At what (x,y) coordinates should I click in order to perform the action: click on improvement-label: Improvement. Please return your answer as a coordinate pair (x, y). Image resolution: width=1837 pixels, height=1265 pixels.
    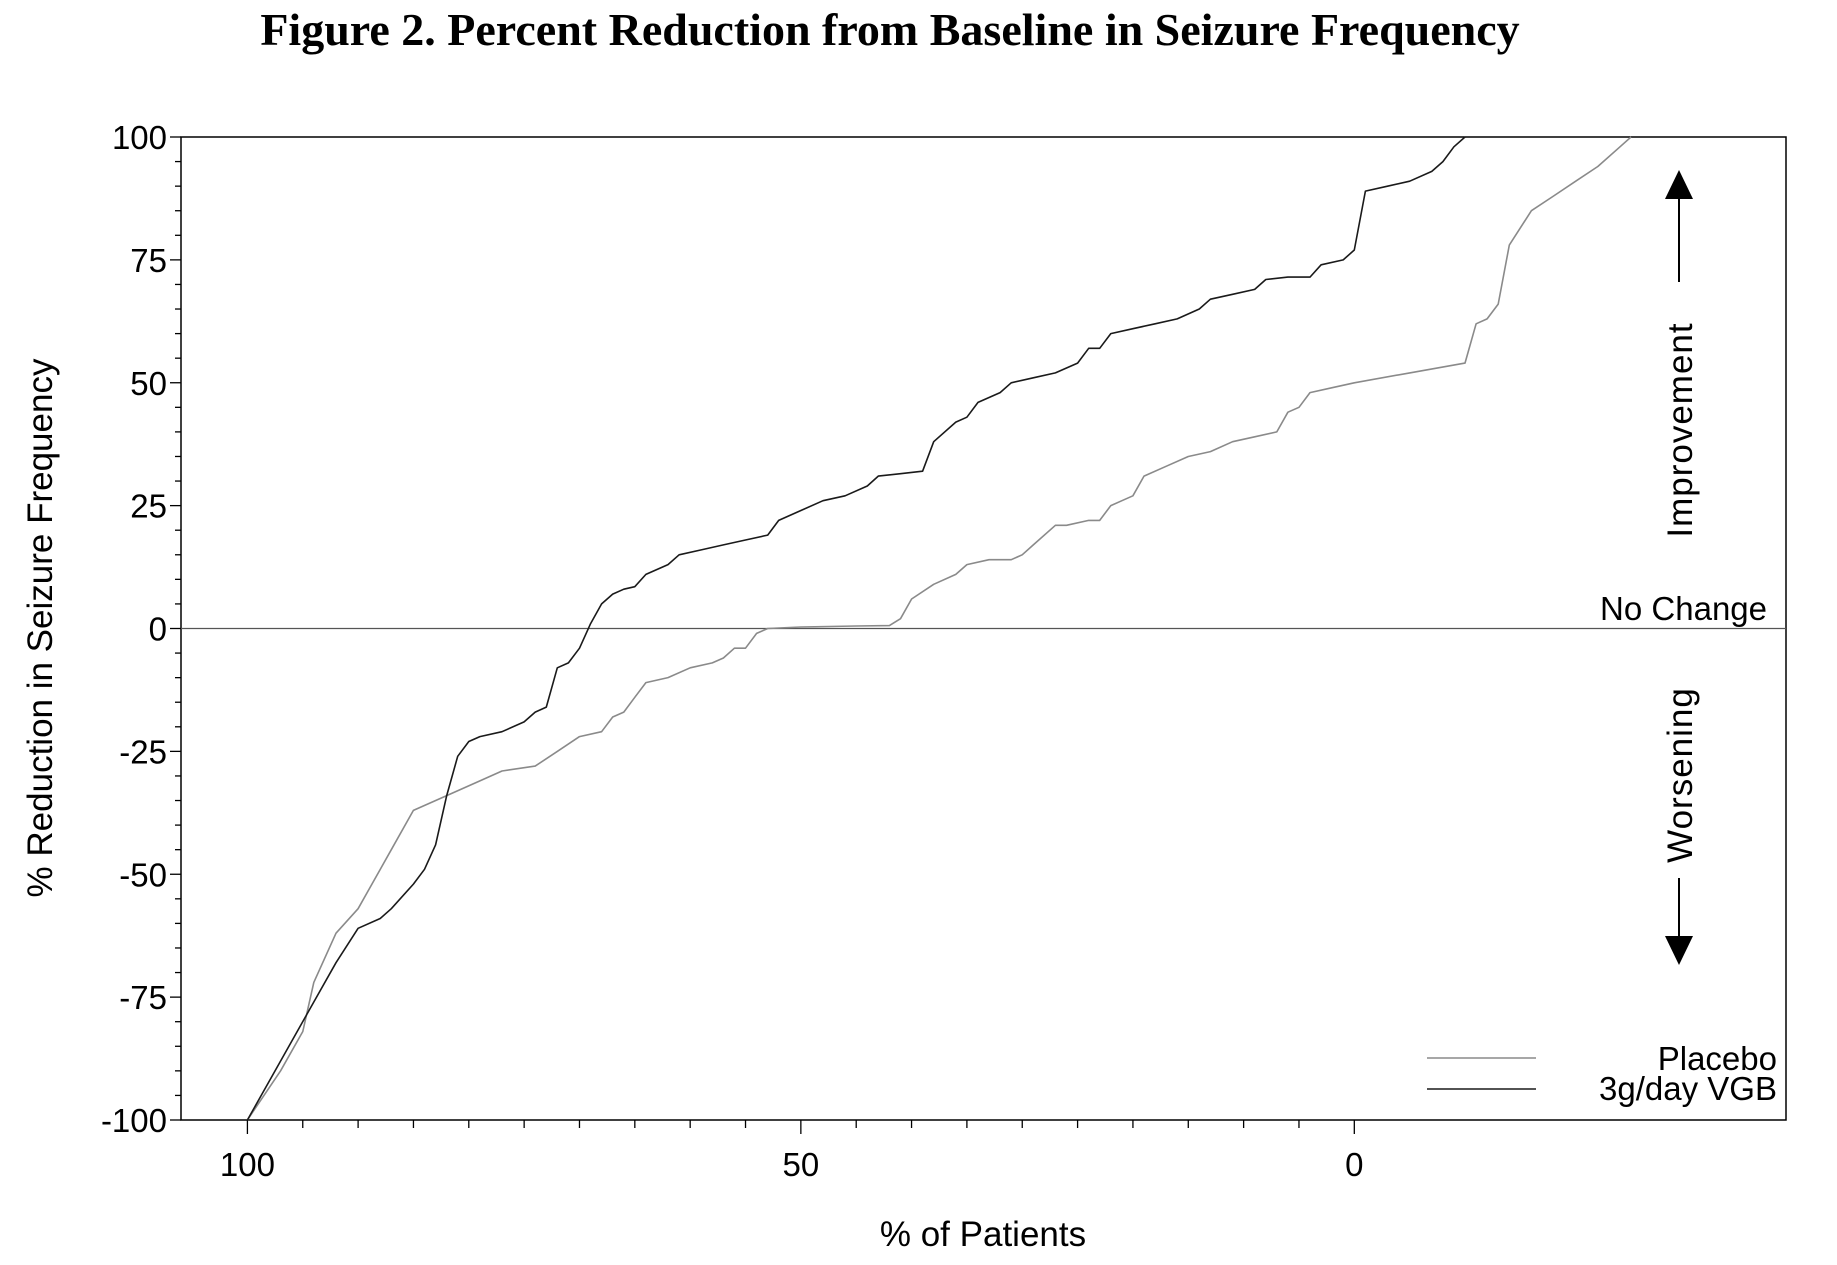
    Looking at the image, I should click on (1680, 429).